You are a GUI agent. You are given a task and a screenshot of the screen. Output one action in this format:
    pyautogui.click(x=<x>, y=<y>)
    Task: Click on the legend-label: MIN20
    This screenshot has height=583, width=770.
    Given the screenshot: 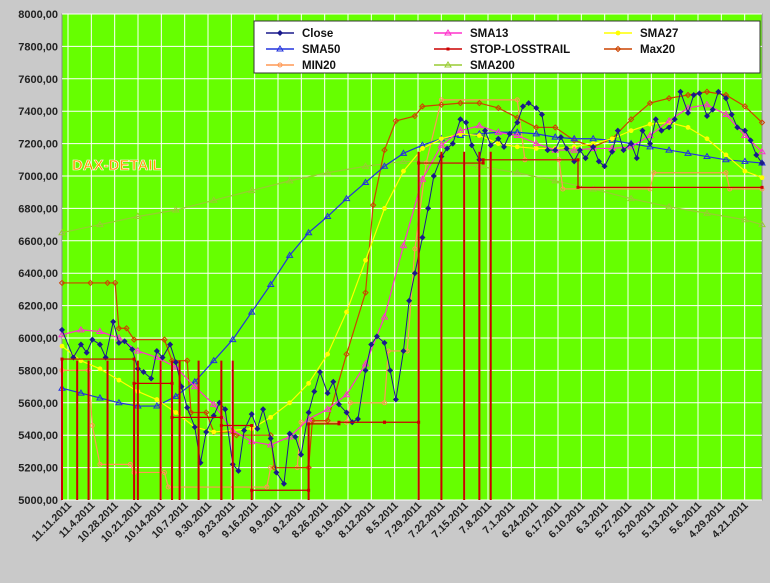 What is the action you would take?
    pyautogui.click(x=319, y=66)
    